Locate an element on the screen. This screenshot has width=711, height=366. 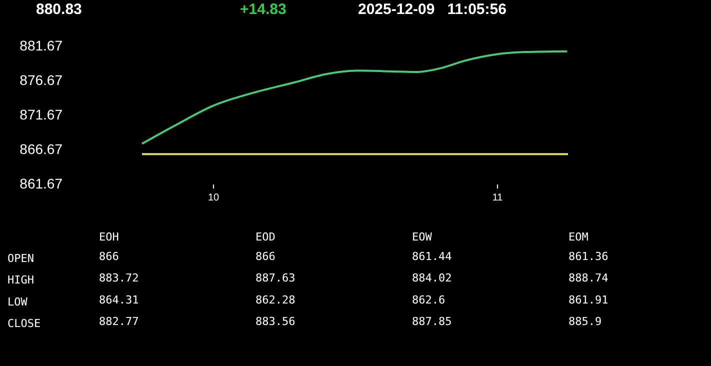
data-label: 862.6 is located at coordinates (429, 299).